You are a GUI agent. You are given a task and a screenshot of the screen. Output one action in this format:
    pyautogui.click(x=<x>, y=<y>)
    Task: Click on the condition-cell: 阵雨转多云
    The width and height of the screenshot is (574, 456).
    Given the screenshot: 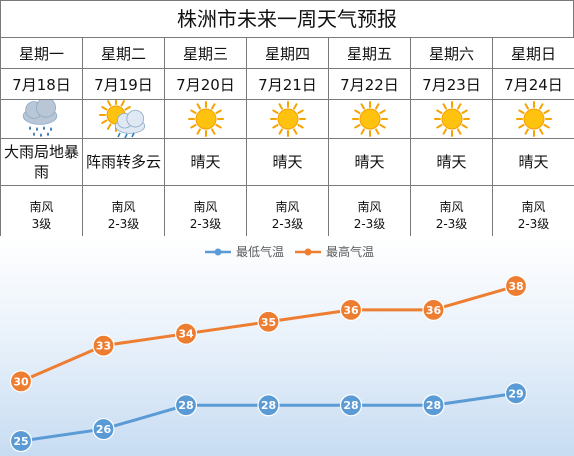 What is the action you would take?
    pyautogui.click(x=123, y=162)
    